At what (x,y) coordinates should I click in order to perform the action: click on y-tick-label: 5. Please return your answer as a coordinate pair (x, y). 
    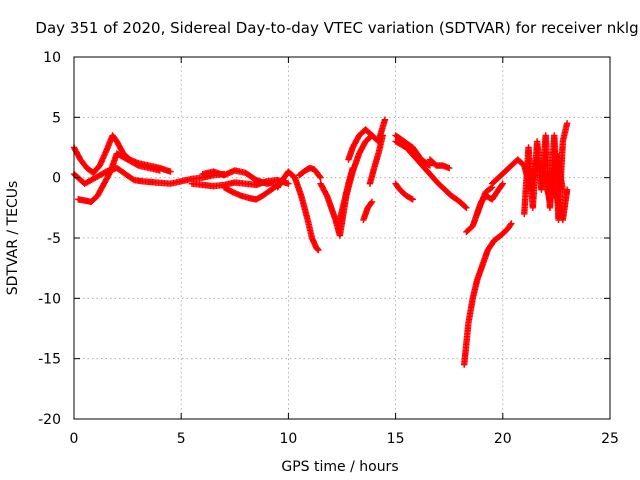
    Looking at the image, I should click on (56, 118).